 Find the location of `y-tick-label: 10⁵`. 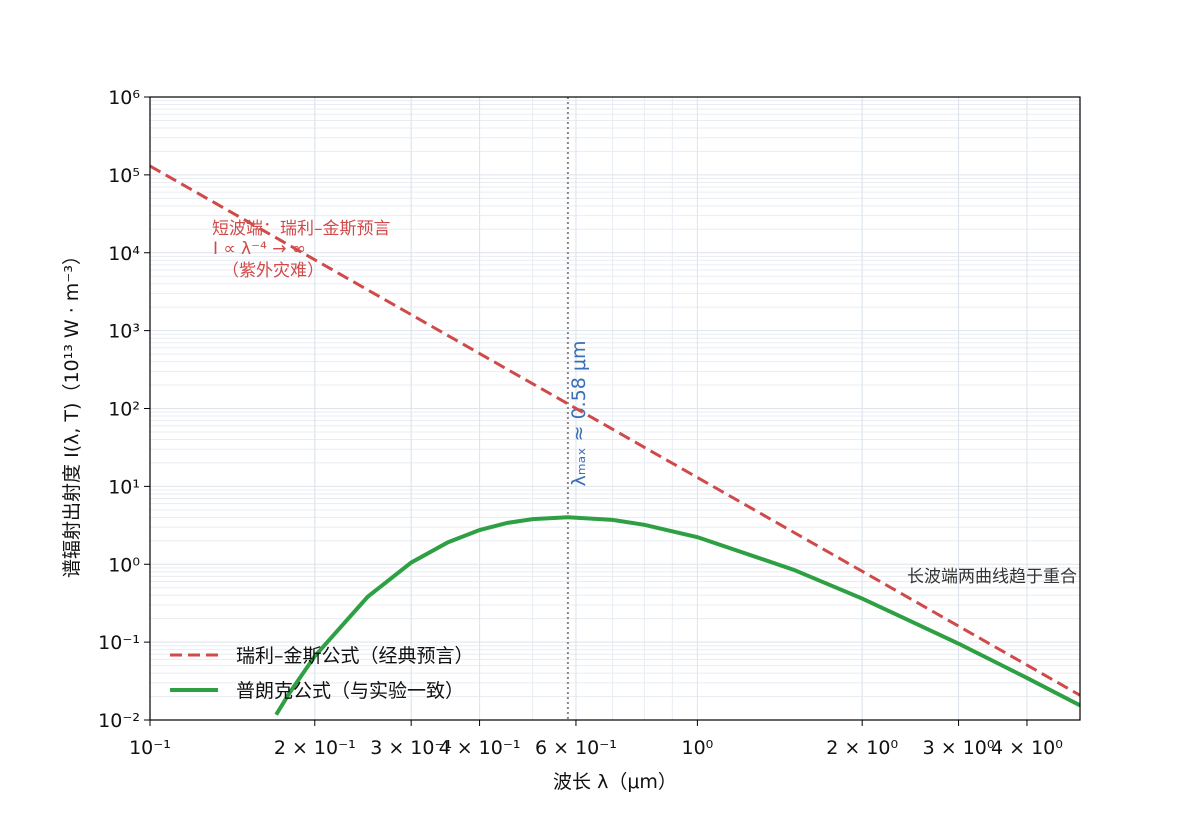

y-tick-label: 10⁵ is located at coordinates (124, 176).